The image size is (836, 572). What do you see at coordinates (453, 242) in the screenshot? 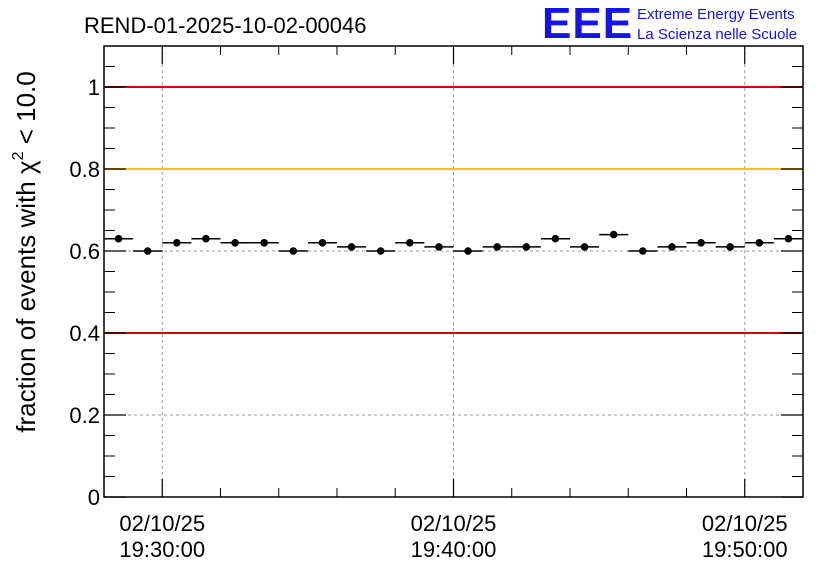
I see `data-points` at bounding box center [453, 242].